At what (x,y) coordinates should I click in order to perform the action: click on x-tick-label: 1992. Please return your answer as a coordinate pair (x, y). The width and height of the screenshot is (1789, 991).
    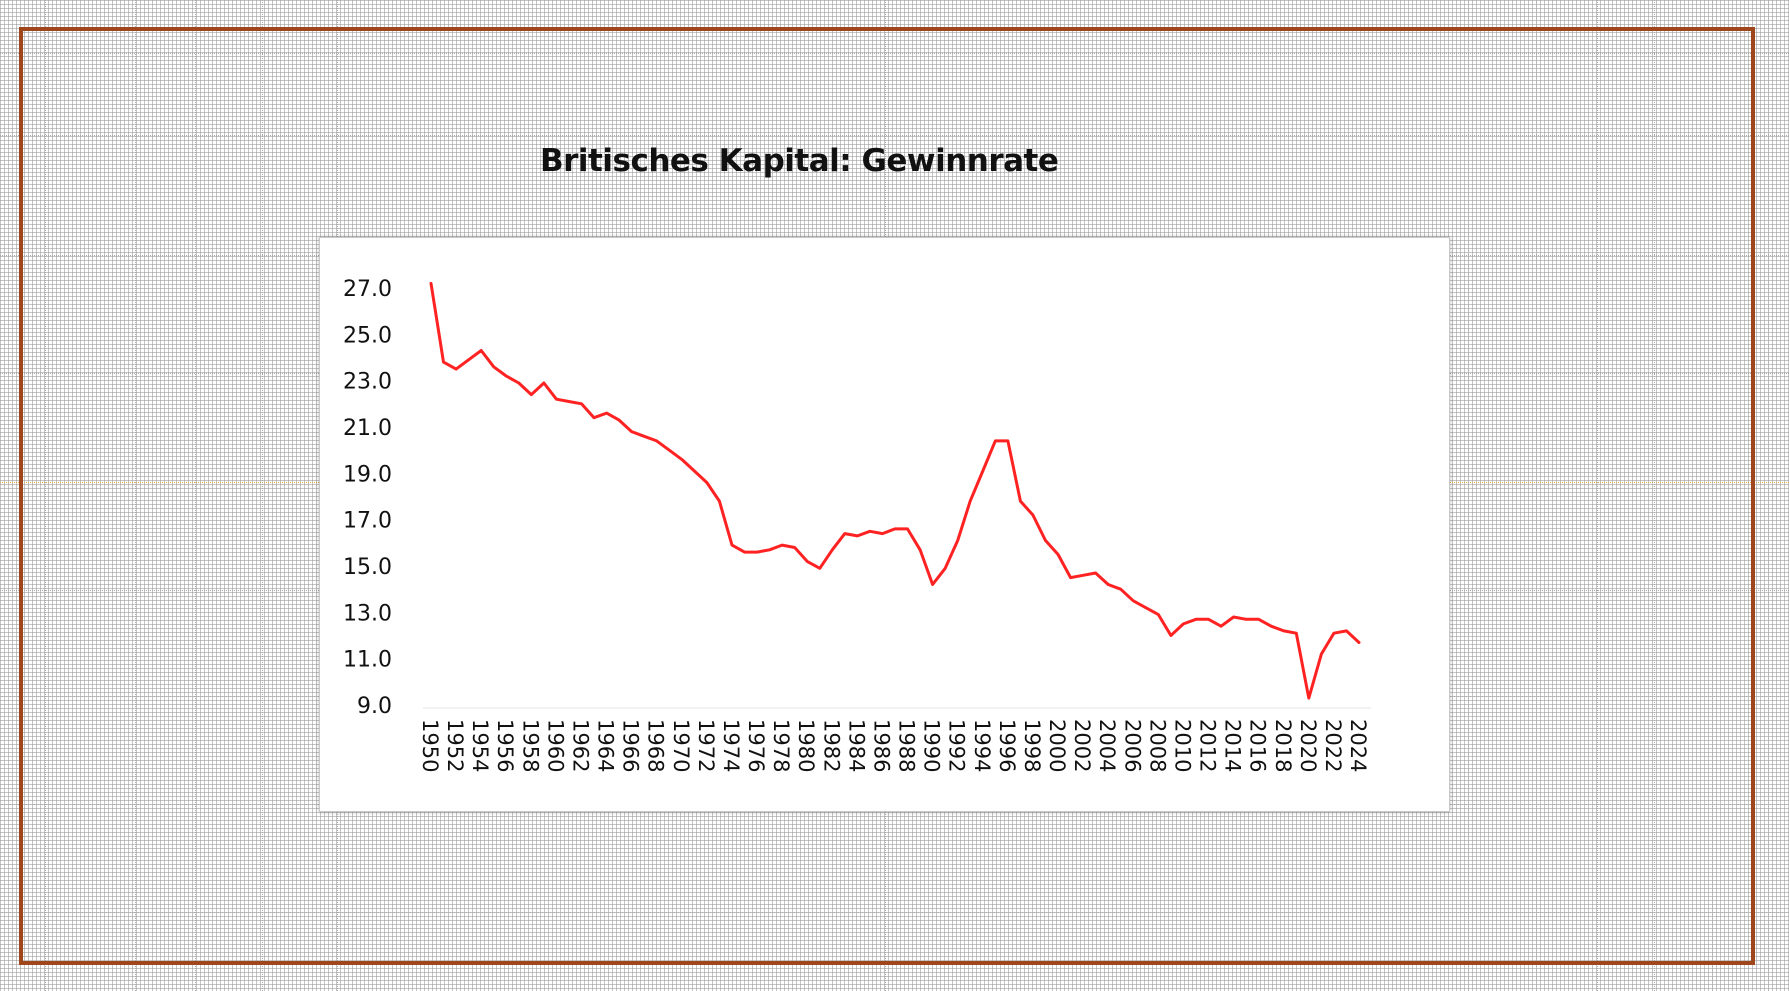
    Looking at the image, I should click on (957, 745).